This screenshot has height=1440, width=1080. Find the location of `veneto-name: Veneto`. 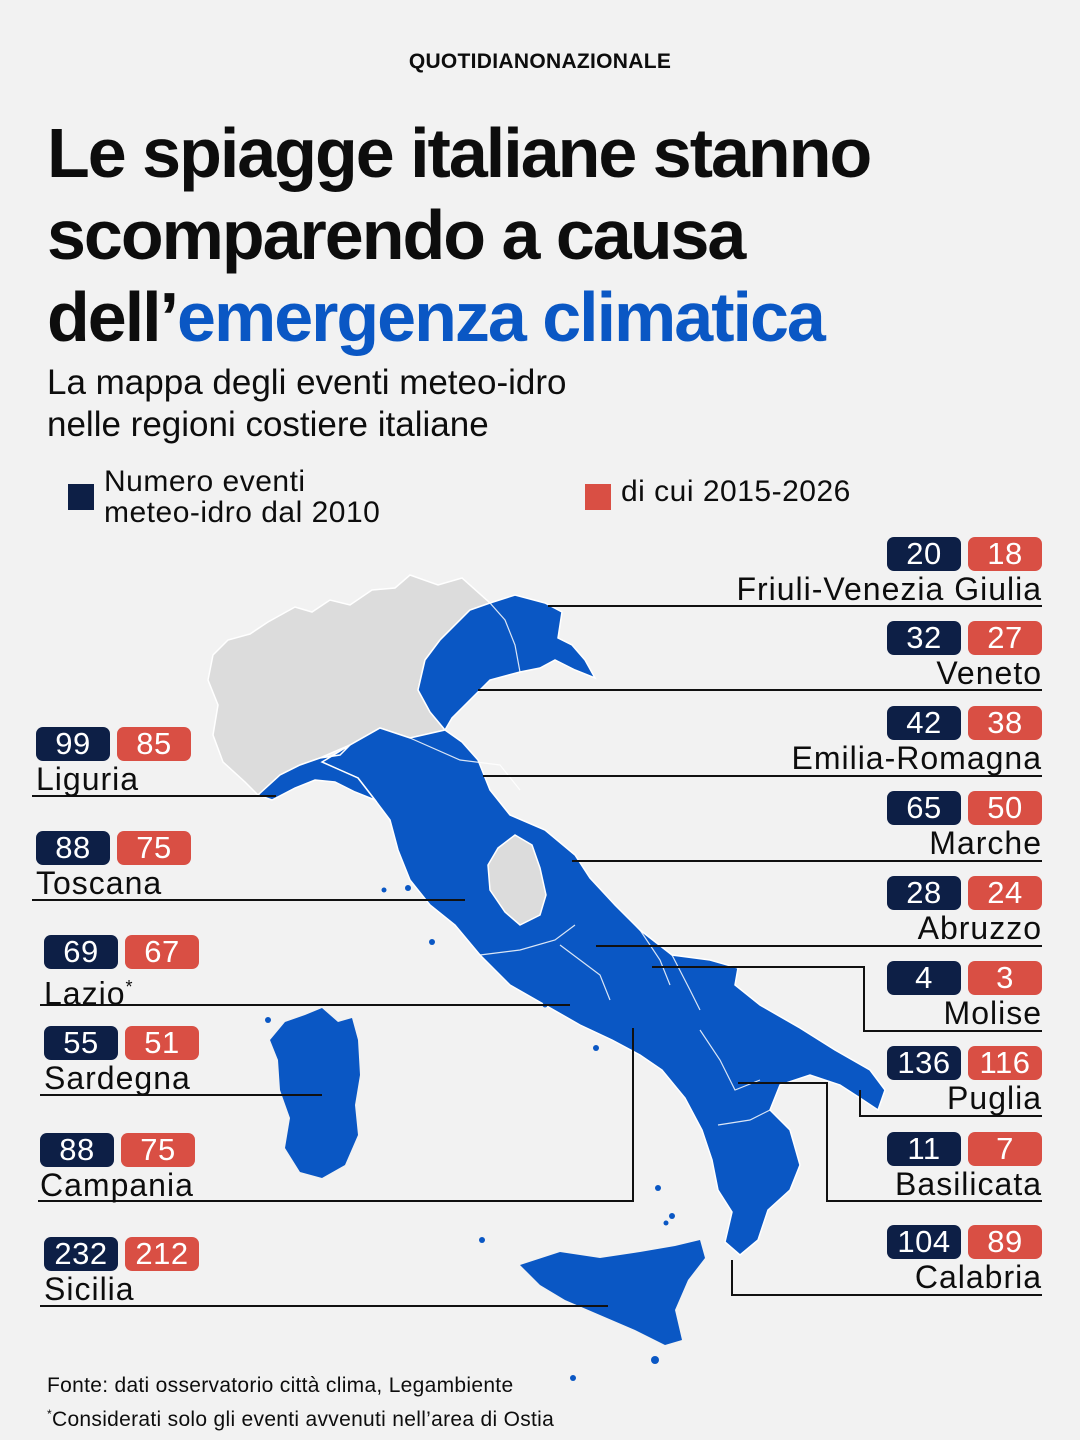

veneto-name: Veneto is located at coordinates (989, 673).